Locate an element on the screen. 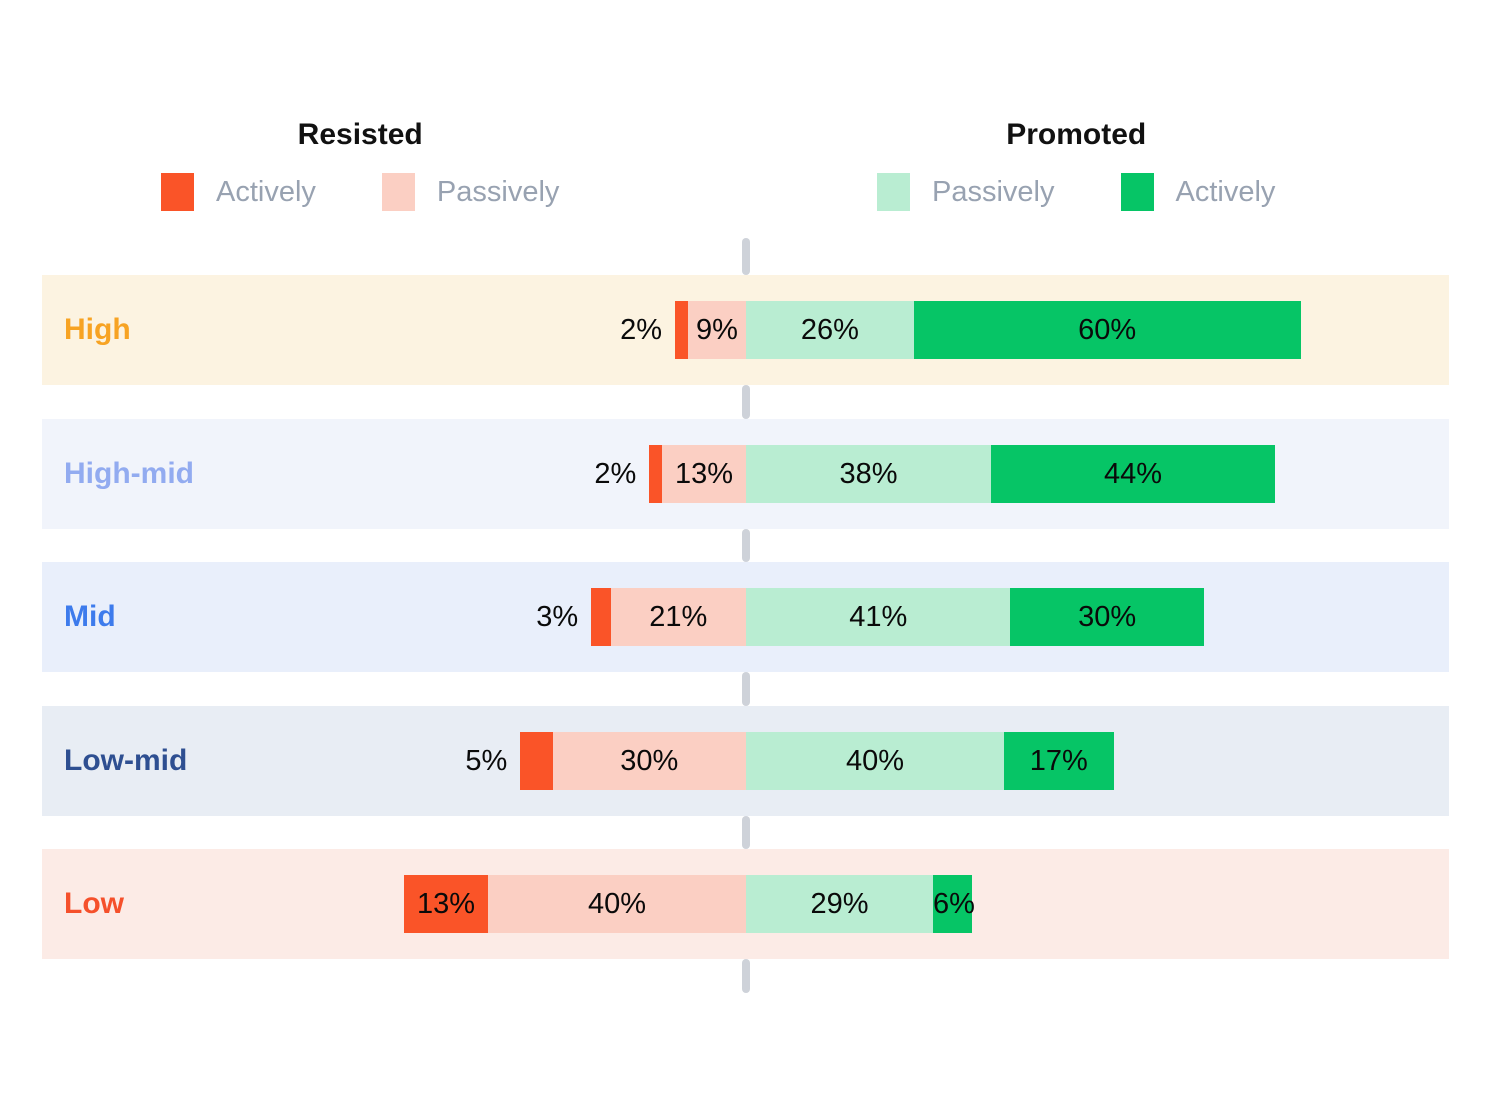 The height and width of the screenshot is (1118, 1491). legend-label-actively-resisted: Actively is located at coordinates (266, 191).